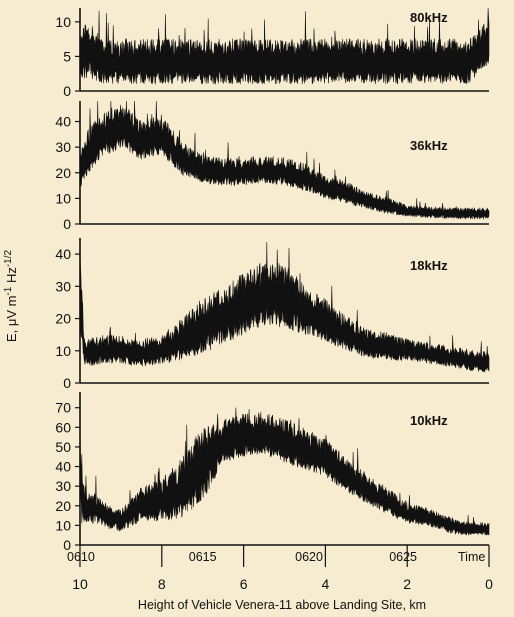 The width and height of the screenshot is (514, 617). What do you see at coordinates (403, 557) in the screenshot?
I see `x-time-tick-label: 0625` at bounding box center [403, 557].